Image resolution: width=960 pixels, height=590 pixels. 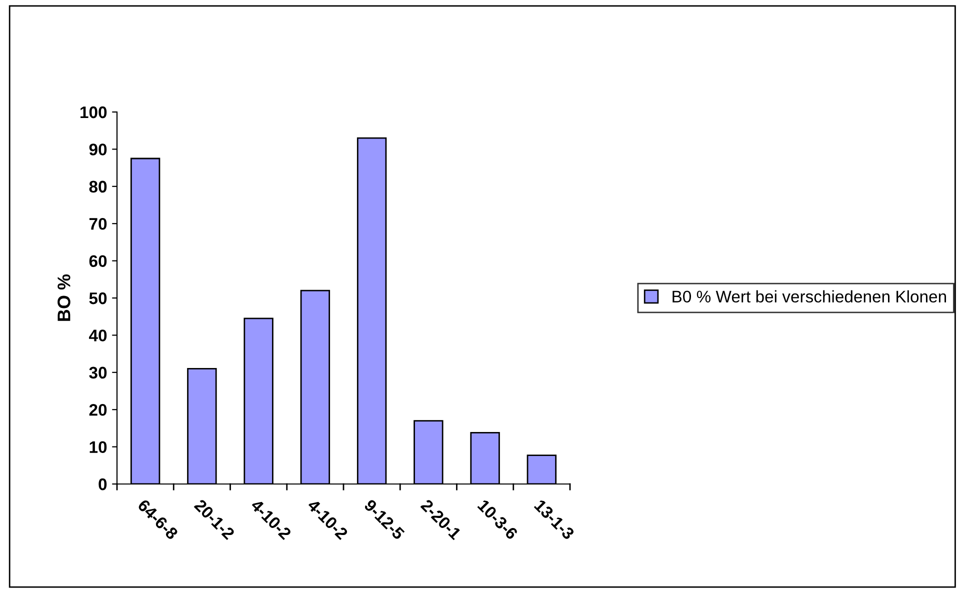 I want to click on y-tick-label: 0, so click(x=102, y=484).